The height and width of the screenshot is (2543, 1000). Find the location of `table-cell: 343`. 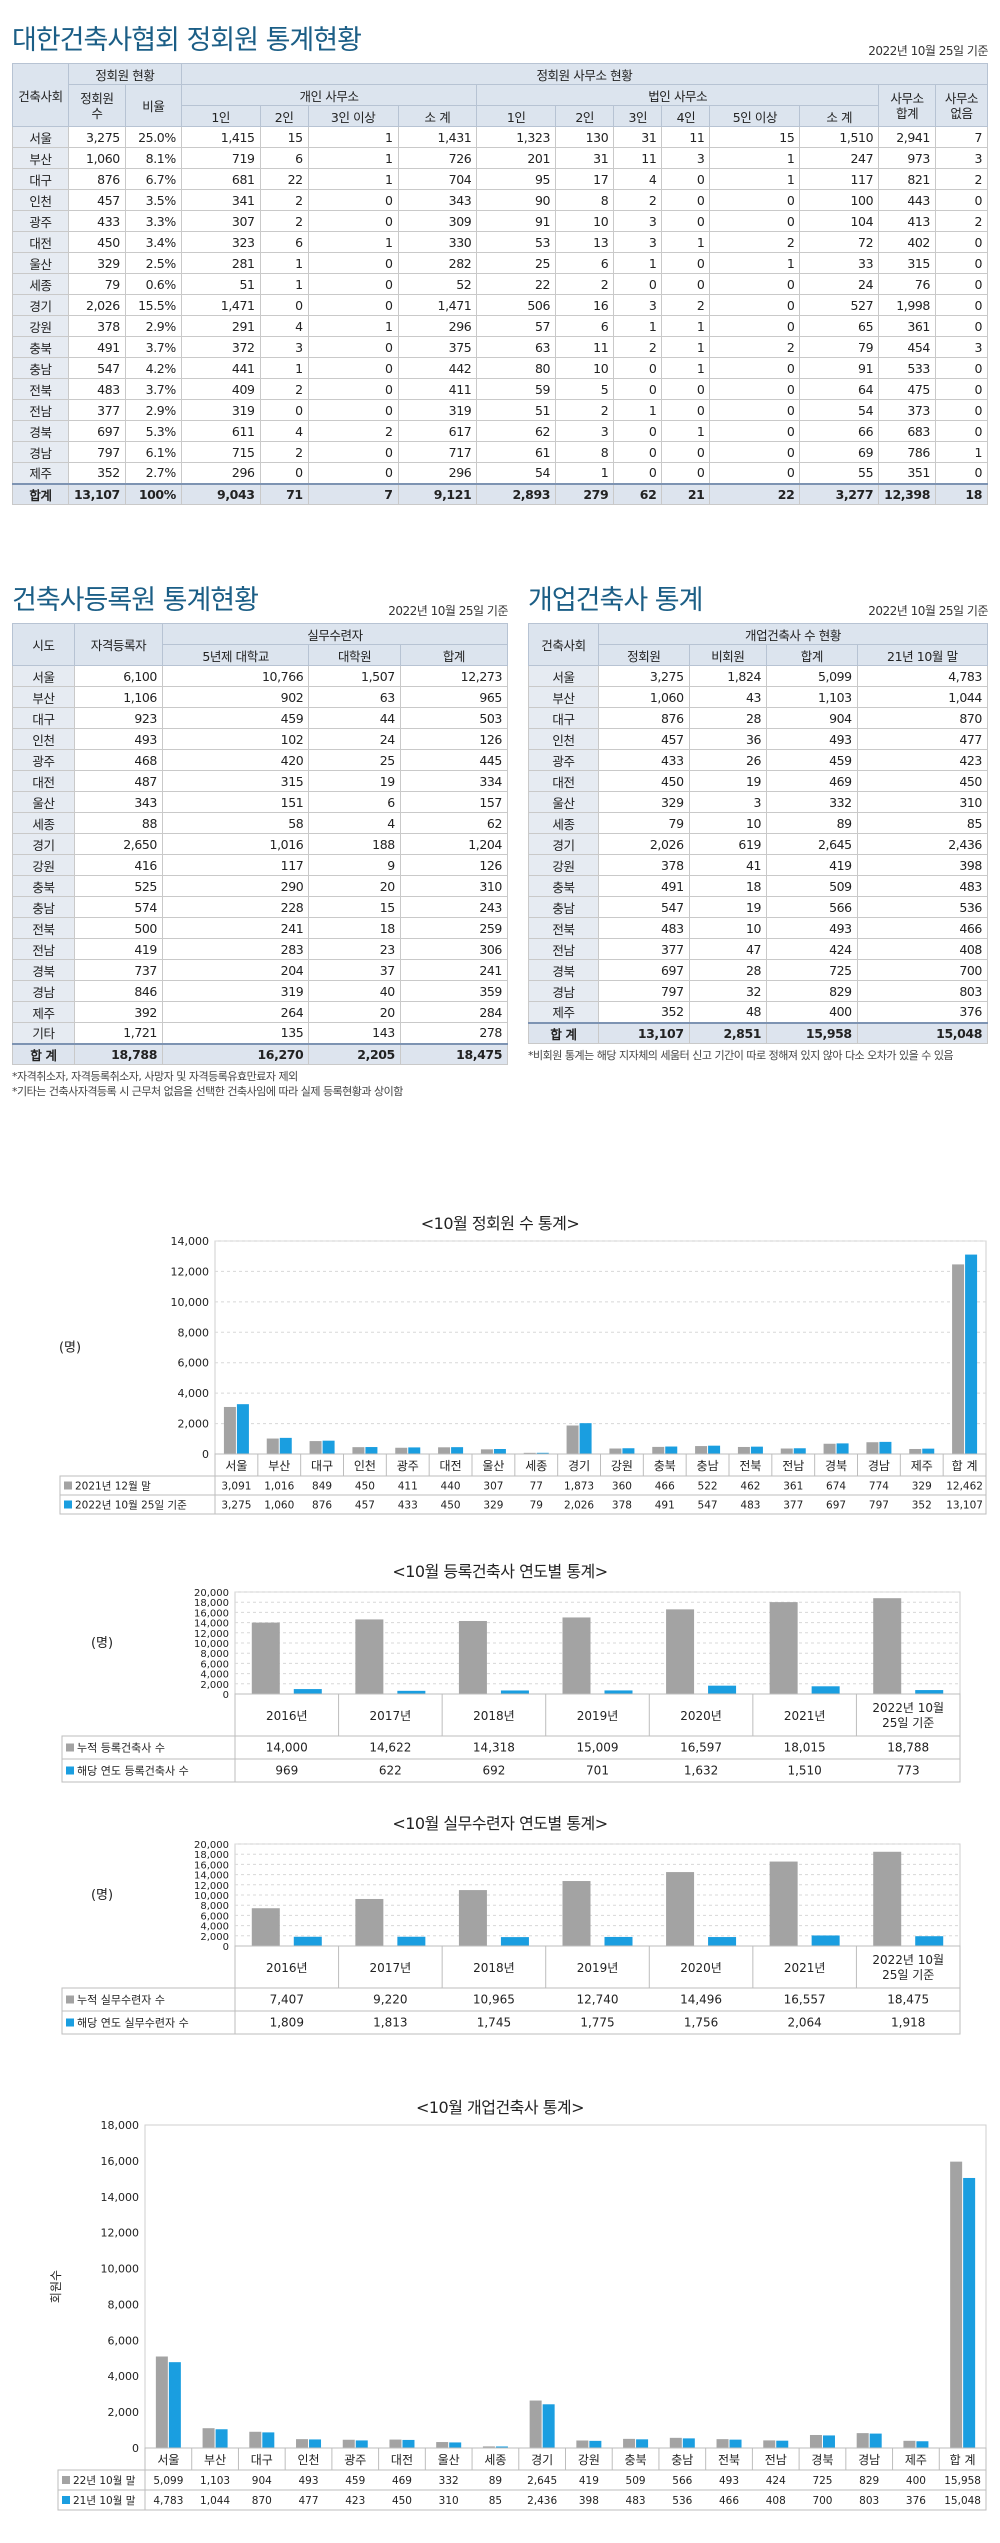

table-cell: 343 is located at coordinates (118, 802).